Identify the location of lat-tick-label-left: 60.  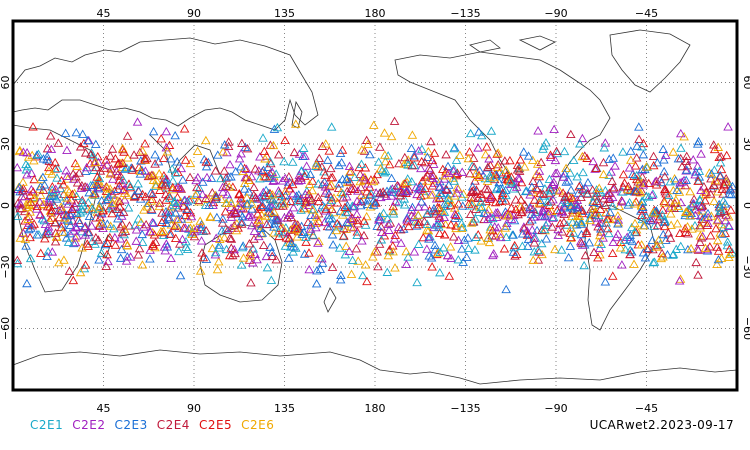
(6, 83).